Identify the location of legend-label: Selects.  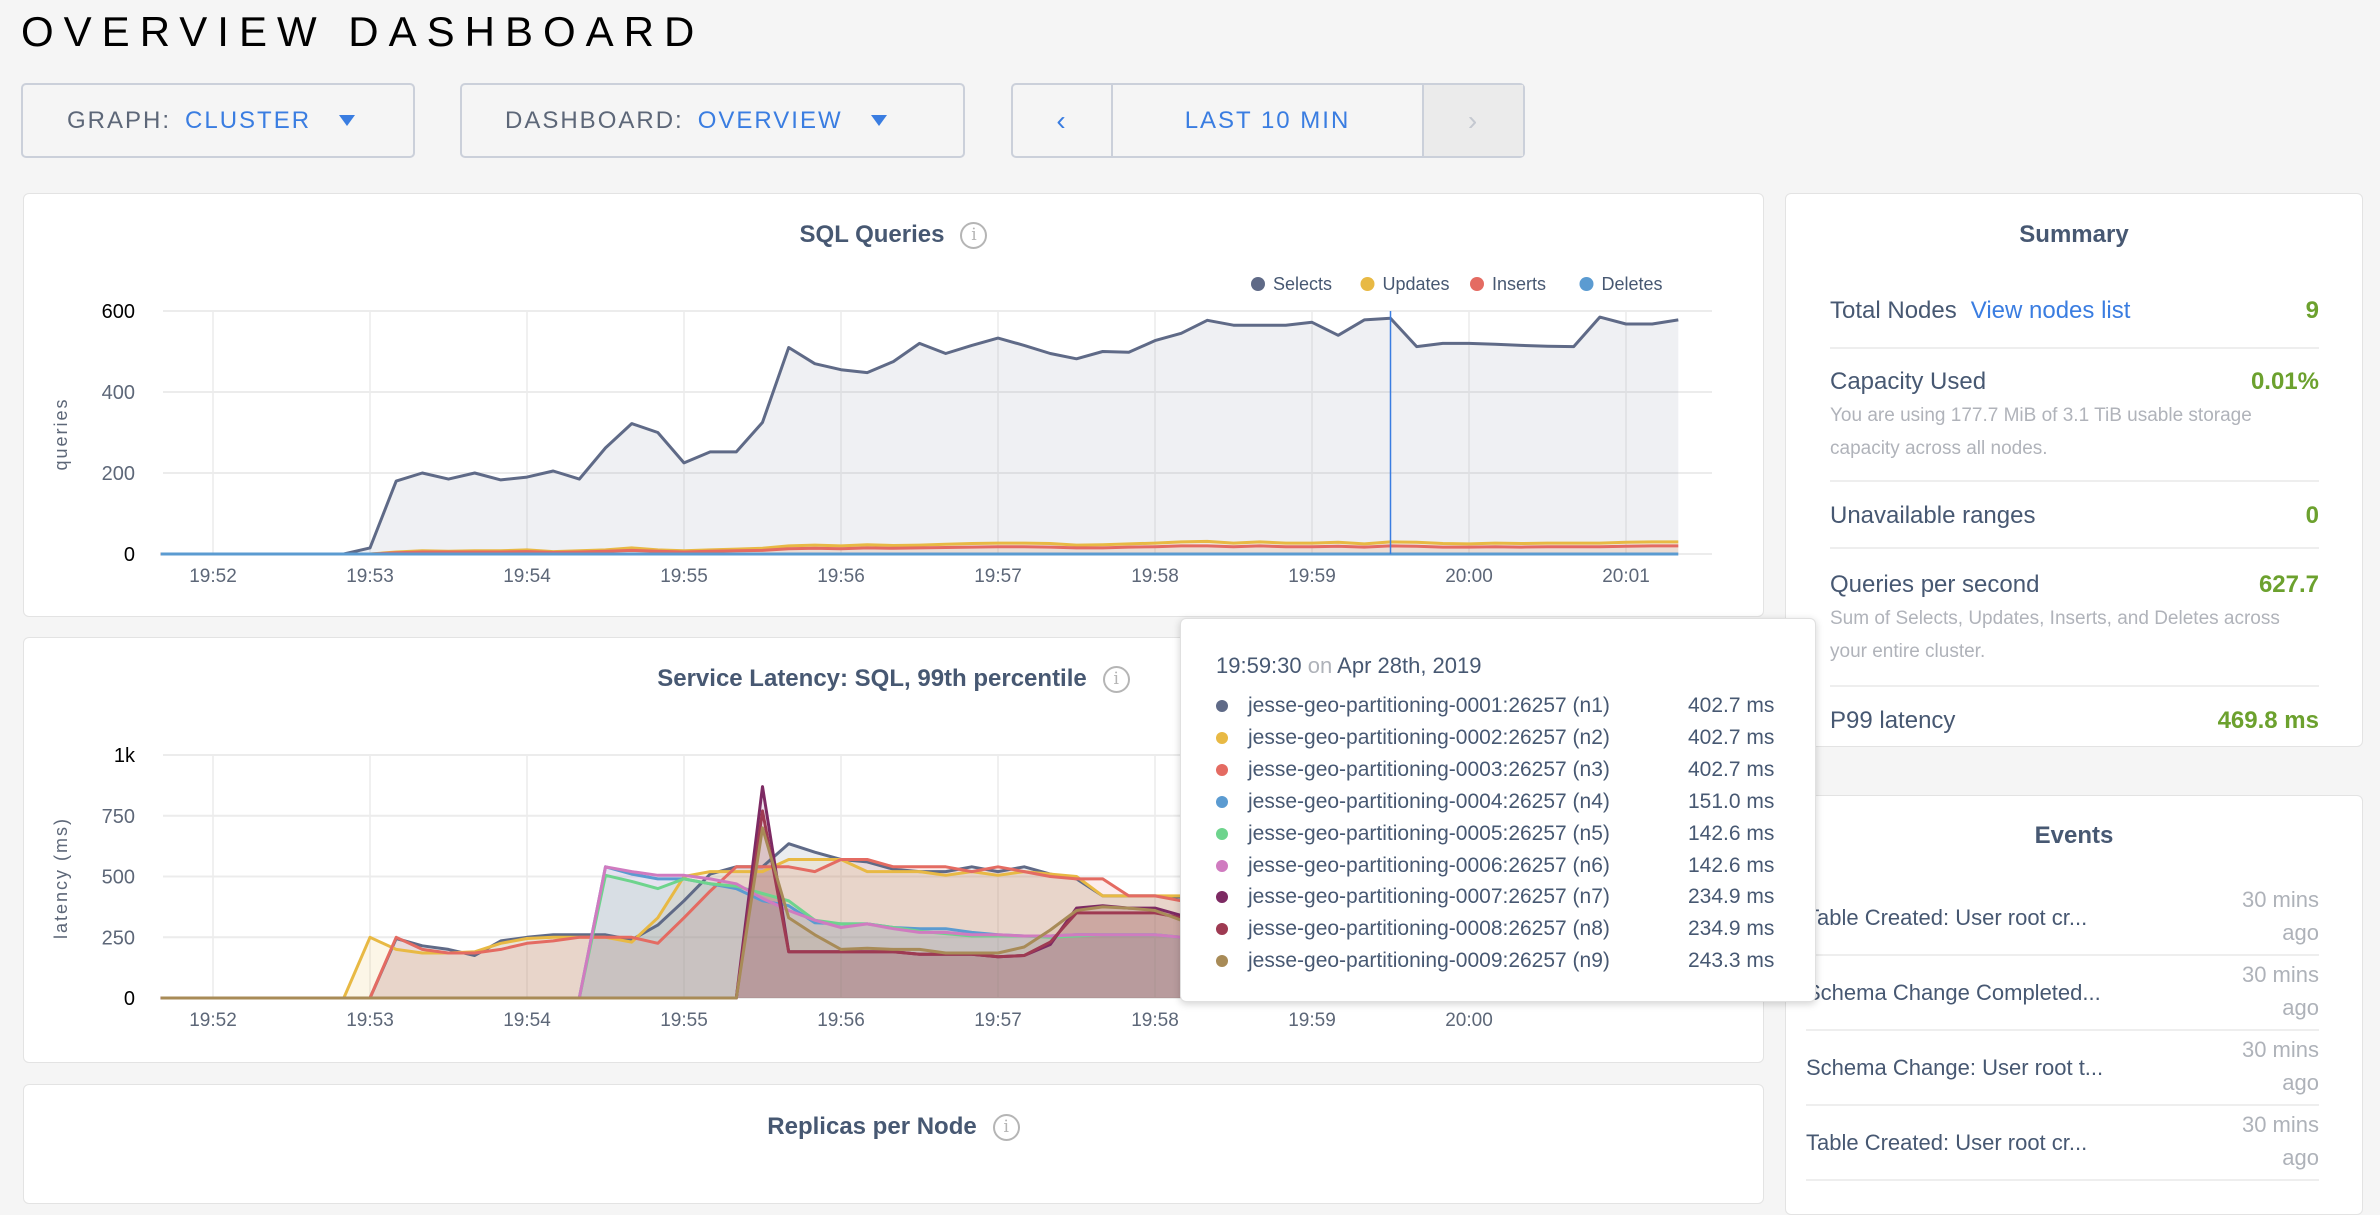
(1302, 284).